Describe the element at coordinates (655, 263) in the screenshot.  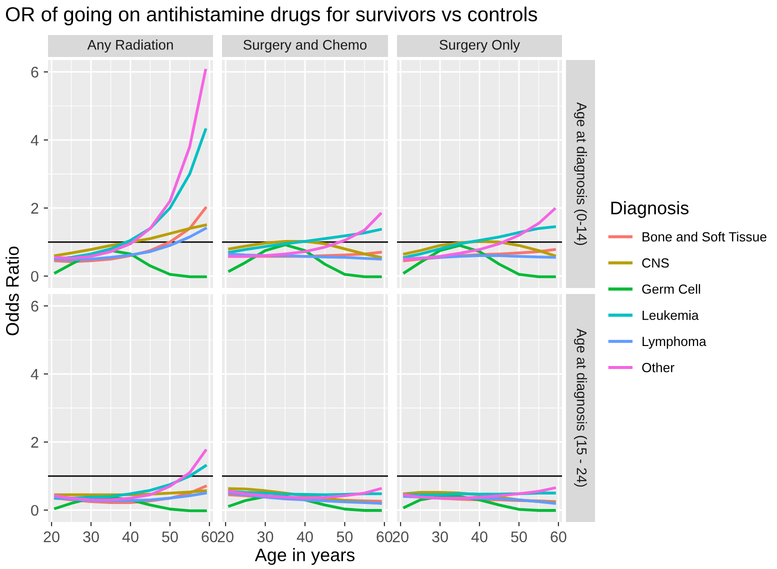
I see `legend-label: CNS` at that location.